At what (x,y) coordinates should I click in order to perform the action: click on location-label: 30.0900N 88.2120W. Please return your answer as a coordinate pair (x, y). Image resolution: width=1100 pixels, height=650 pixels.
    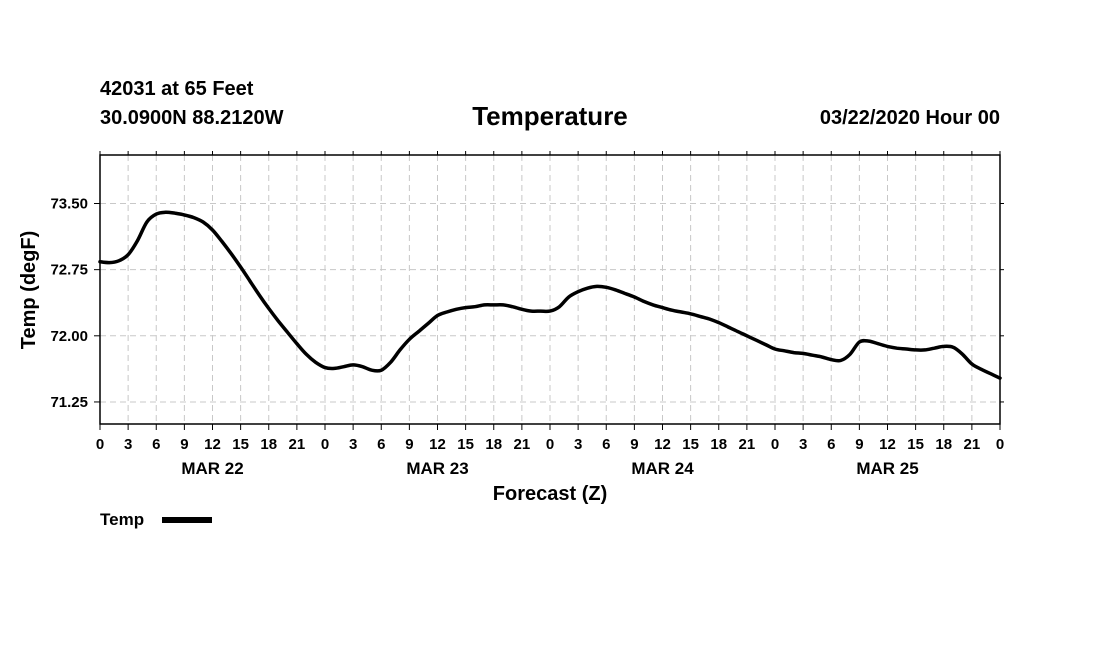
    Looking at the image, I should click on (192, 118).